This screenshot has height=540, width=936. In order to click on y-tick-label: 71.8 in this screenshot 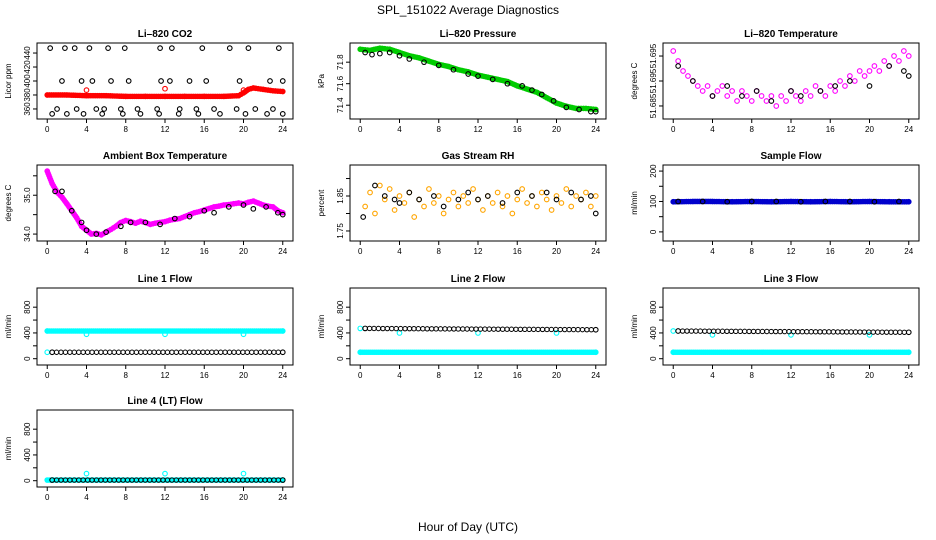, I will do `click(340, 62)`.